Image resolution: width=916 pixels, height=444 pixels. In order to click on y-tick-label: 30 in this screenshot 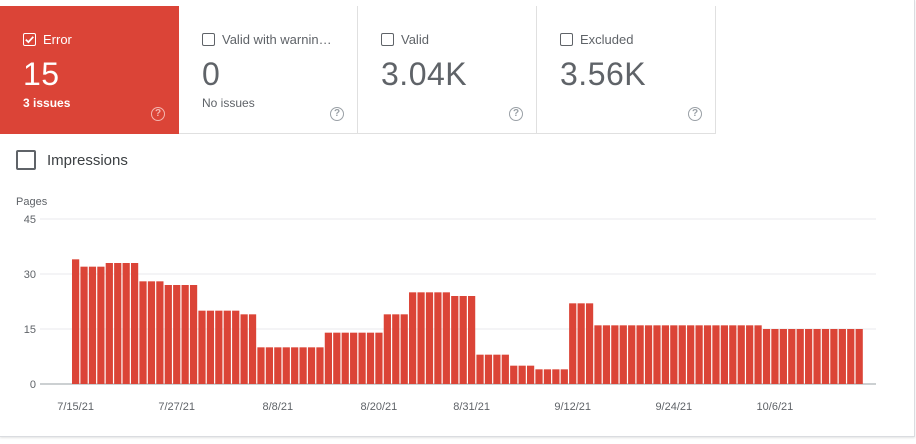, I will do `click(30, 275)`.